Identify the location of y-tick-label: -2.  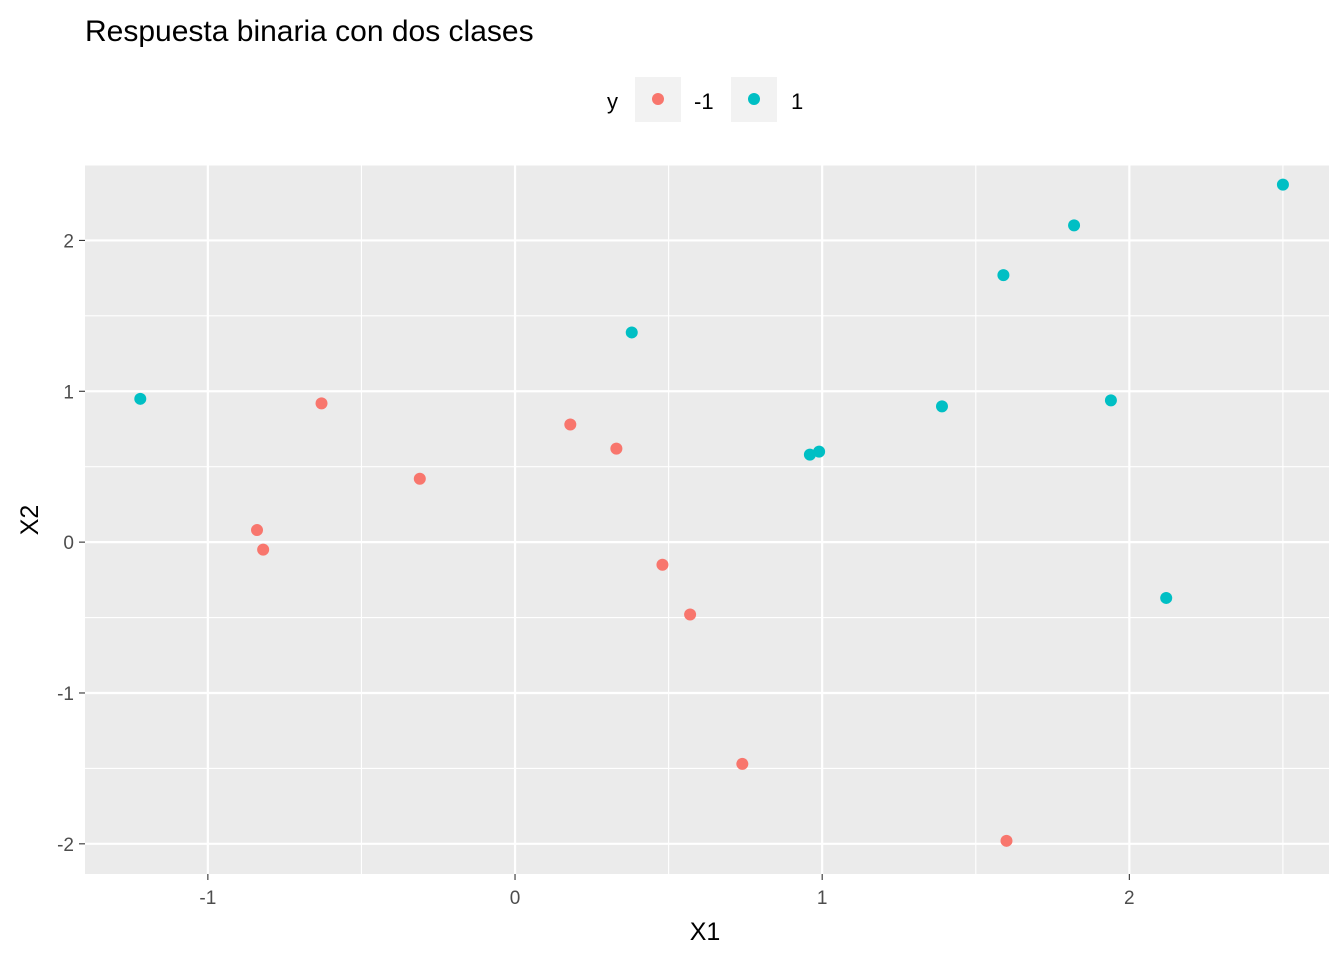
(65, 845).